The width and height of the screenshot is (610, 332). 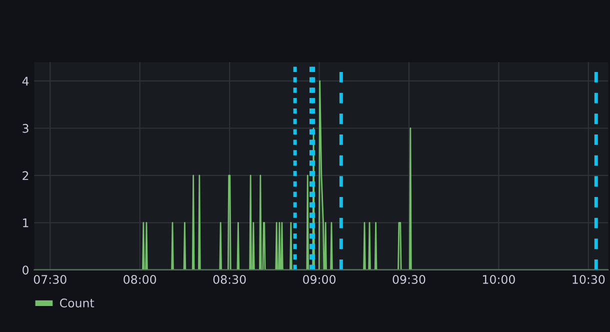 What do you see at coordinates (25, 175) in the screenshot?
I see `y-tick-label: 2` at bounding box center [25, 175].